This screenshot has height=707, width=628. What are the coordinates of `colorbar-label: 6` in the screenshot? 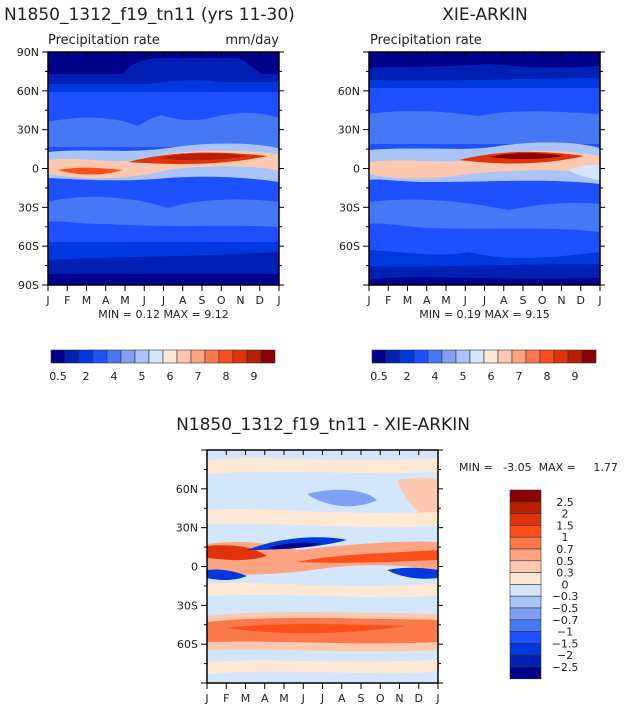 It's located at (491, 376).